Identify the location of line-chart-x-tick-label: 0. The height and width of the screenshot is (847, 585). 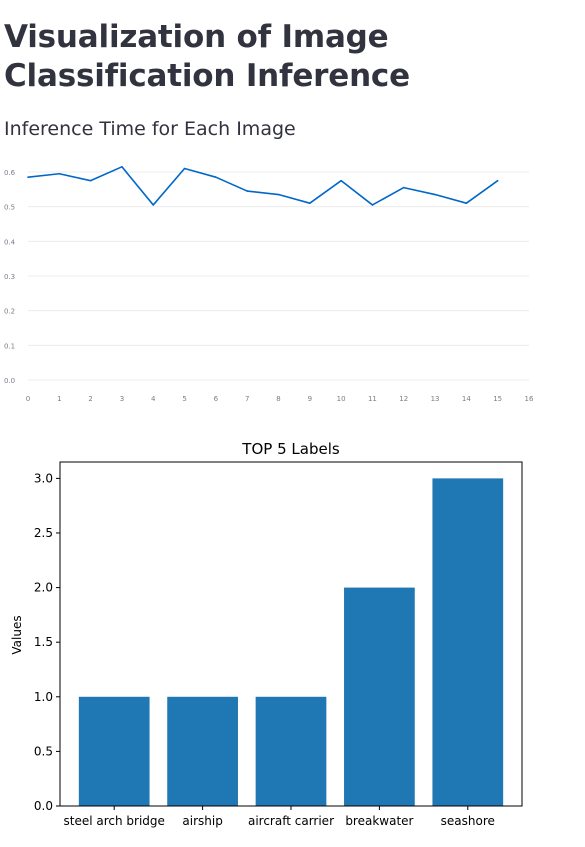
(28, 399).